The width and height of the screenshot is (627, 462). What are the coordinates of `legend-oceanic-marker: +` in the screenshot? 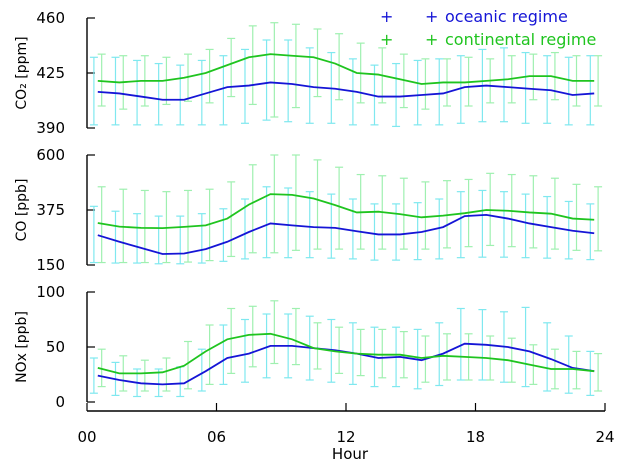 It's located at (386, 16).